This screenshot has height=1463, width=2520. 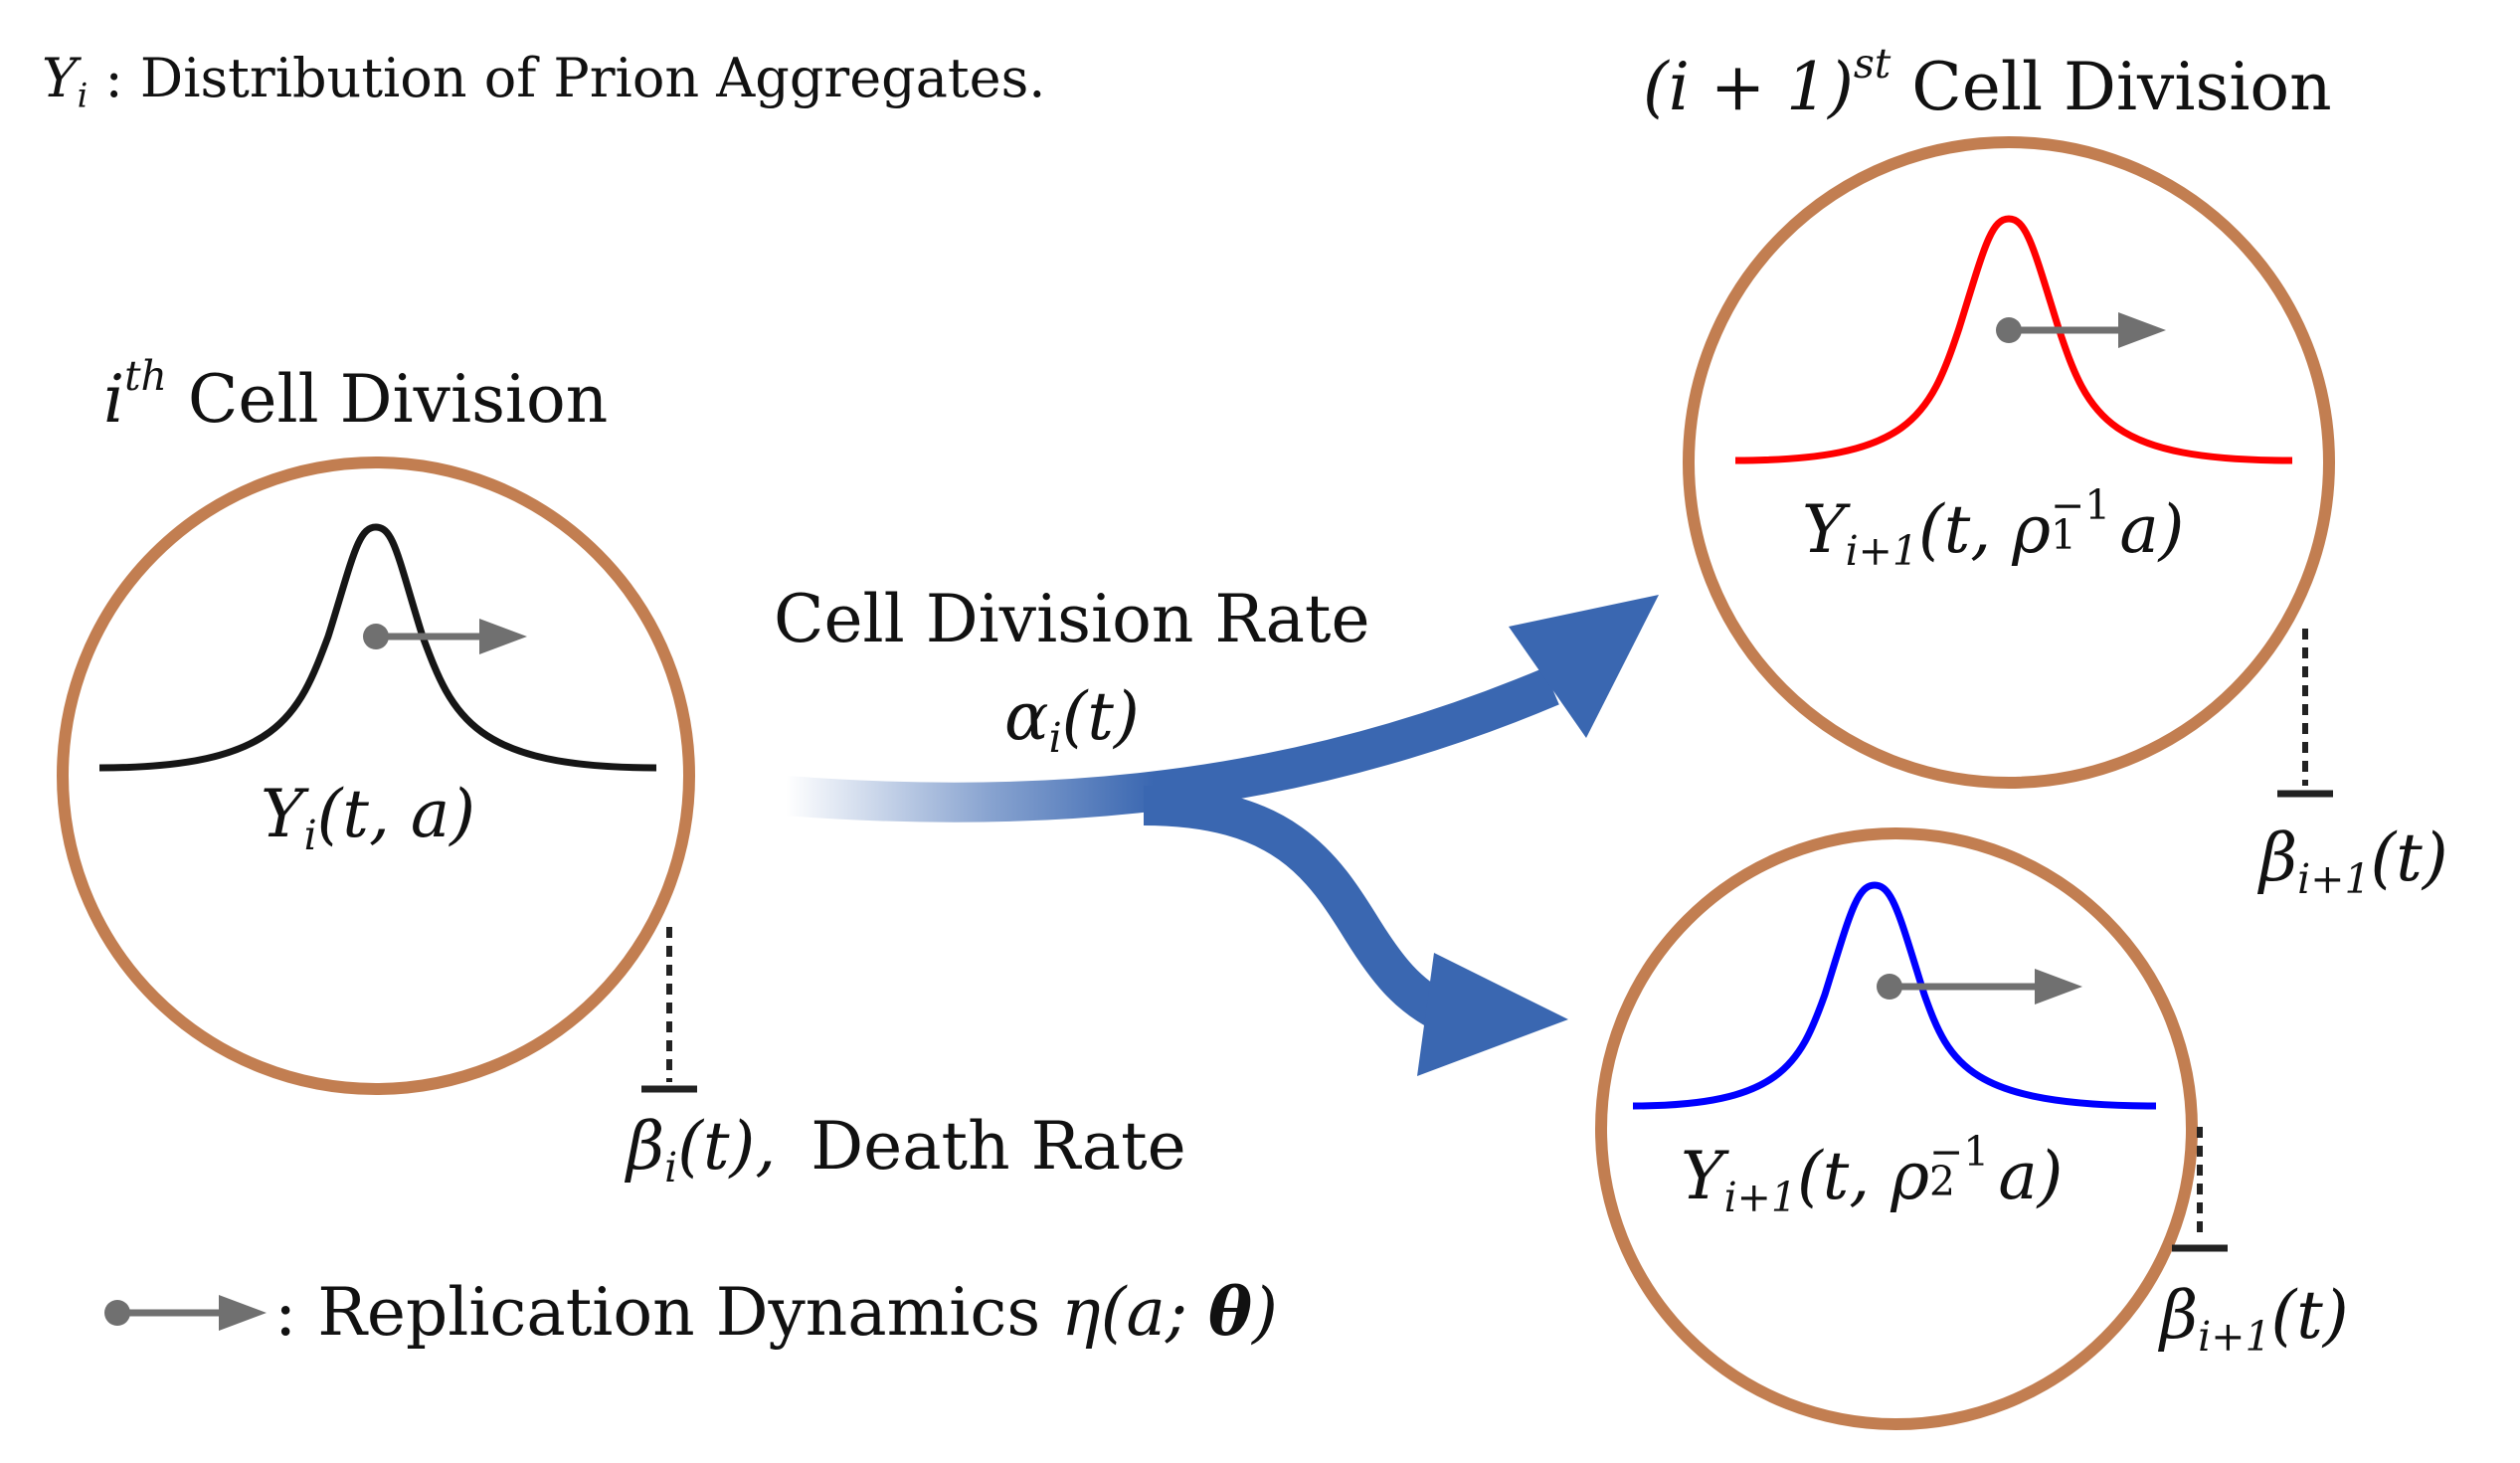 I want to click on legend-replication-arrow-icon, so click(x=185, y=1313).